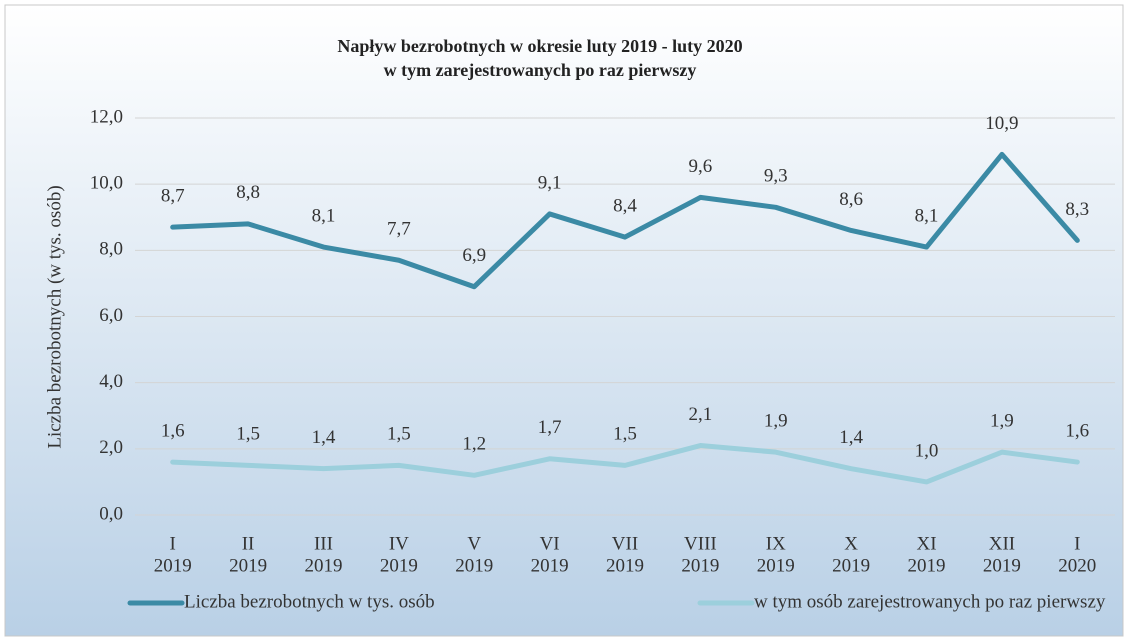  Describe the element at coordinates (701, 166) in the screenshot. I see `data-label: 9,6` at that location.